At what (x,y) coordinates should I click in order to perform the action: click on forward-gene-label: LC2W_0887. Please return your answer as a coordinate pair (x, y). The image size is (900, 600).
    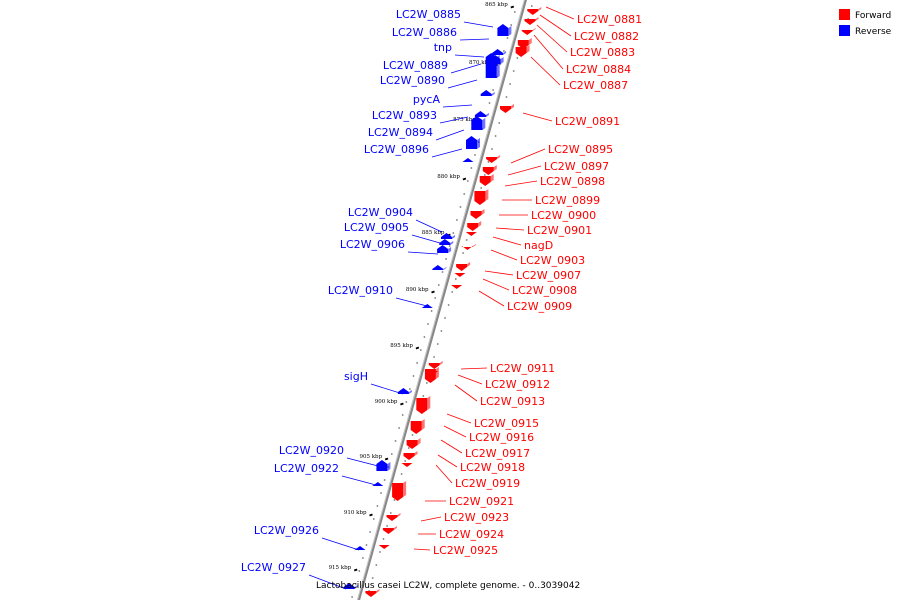
    Looking at the image, I should click on (595, 85).